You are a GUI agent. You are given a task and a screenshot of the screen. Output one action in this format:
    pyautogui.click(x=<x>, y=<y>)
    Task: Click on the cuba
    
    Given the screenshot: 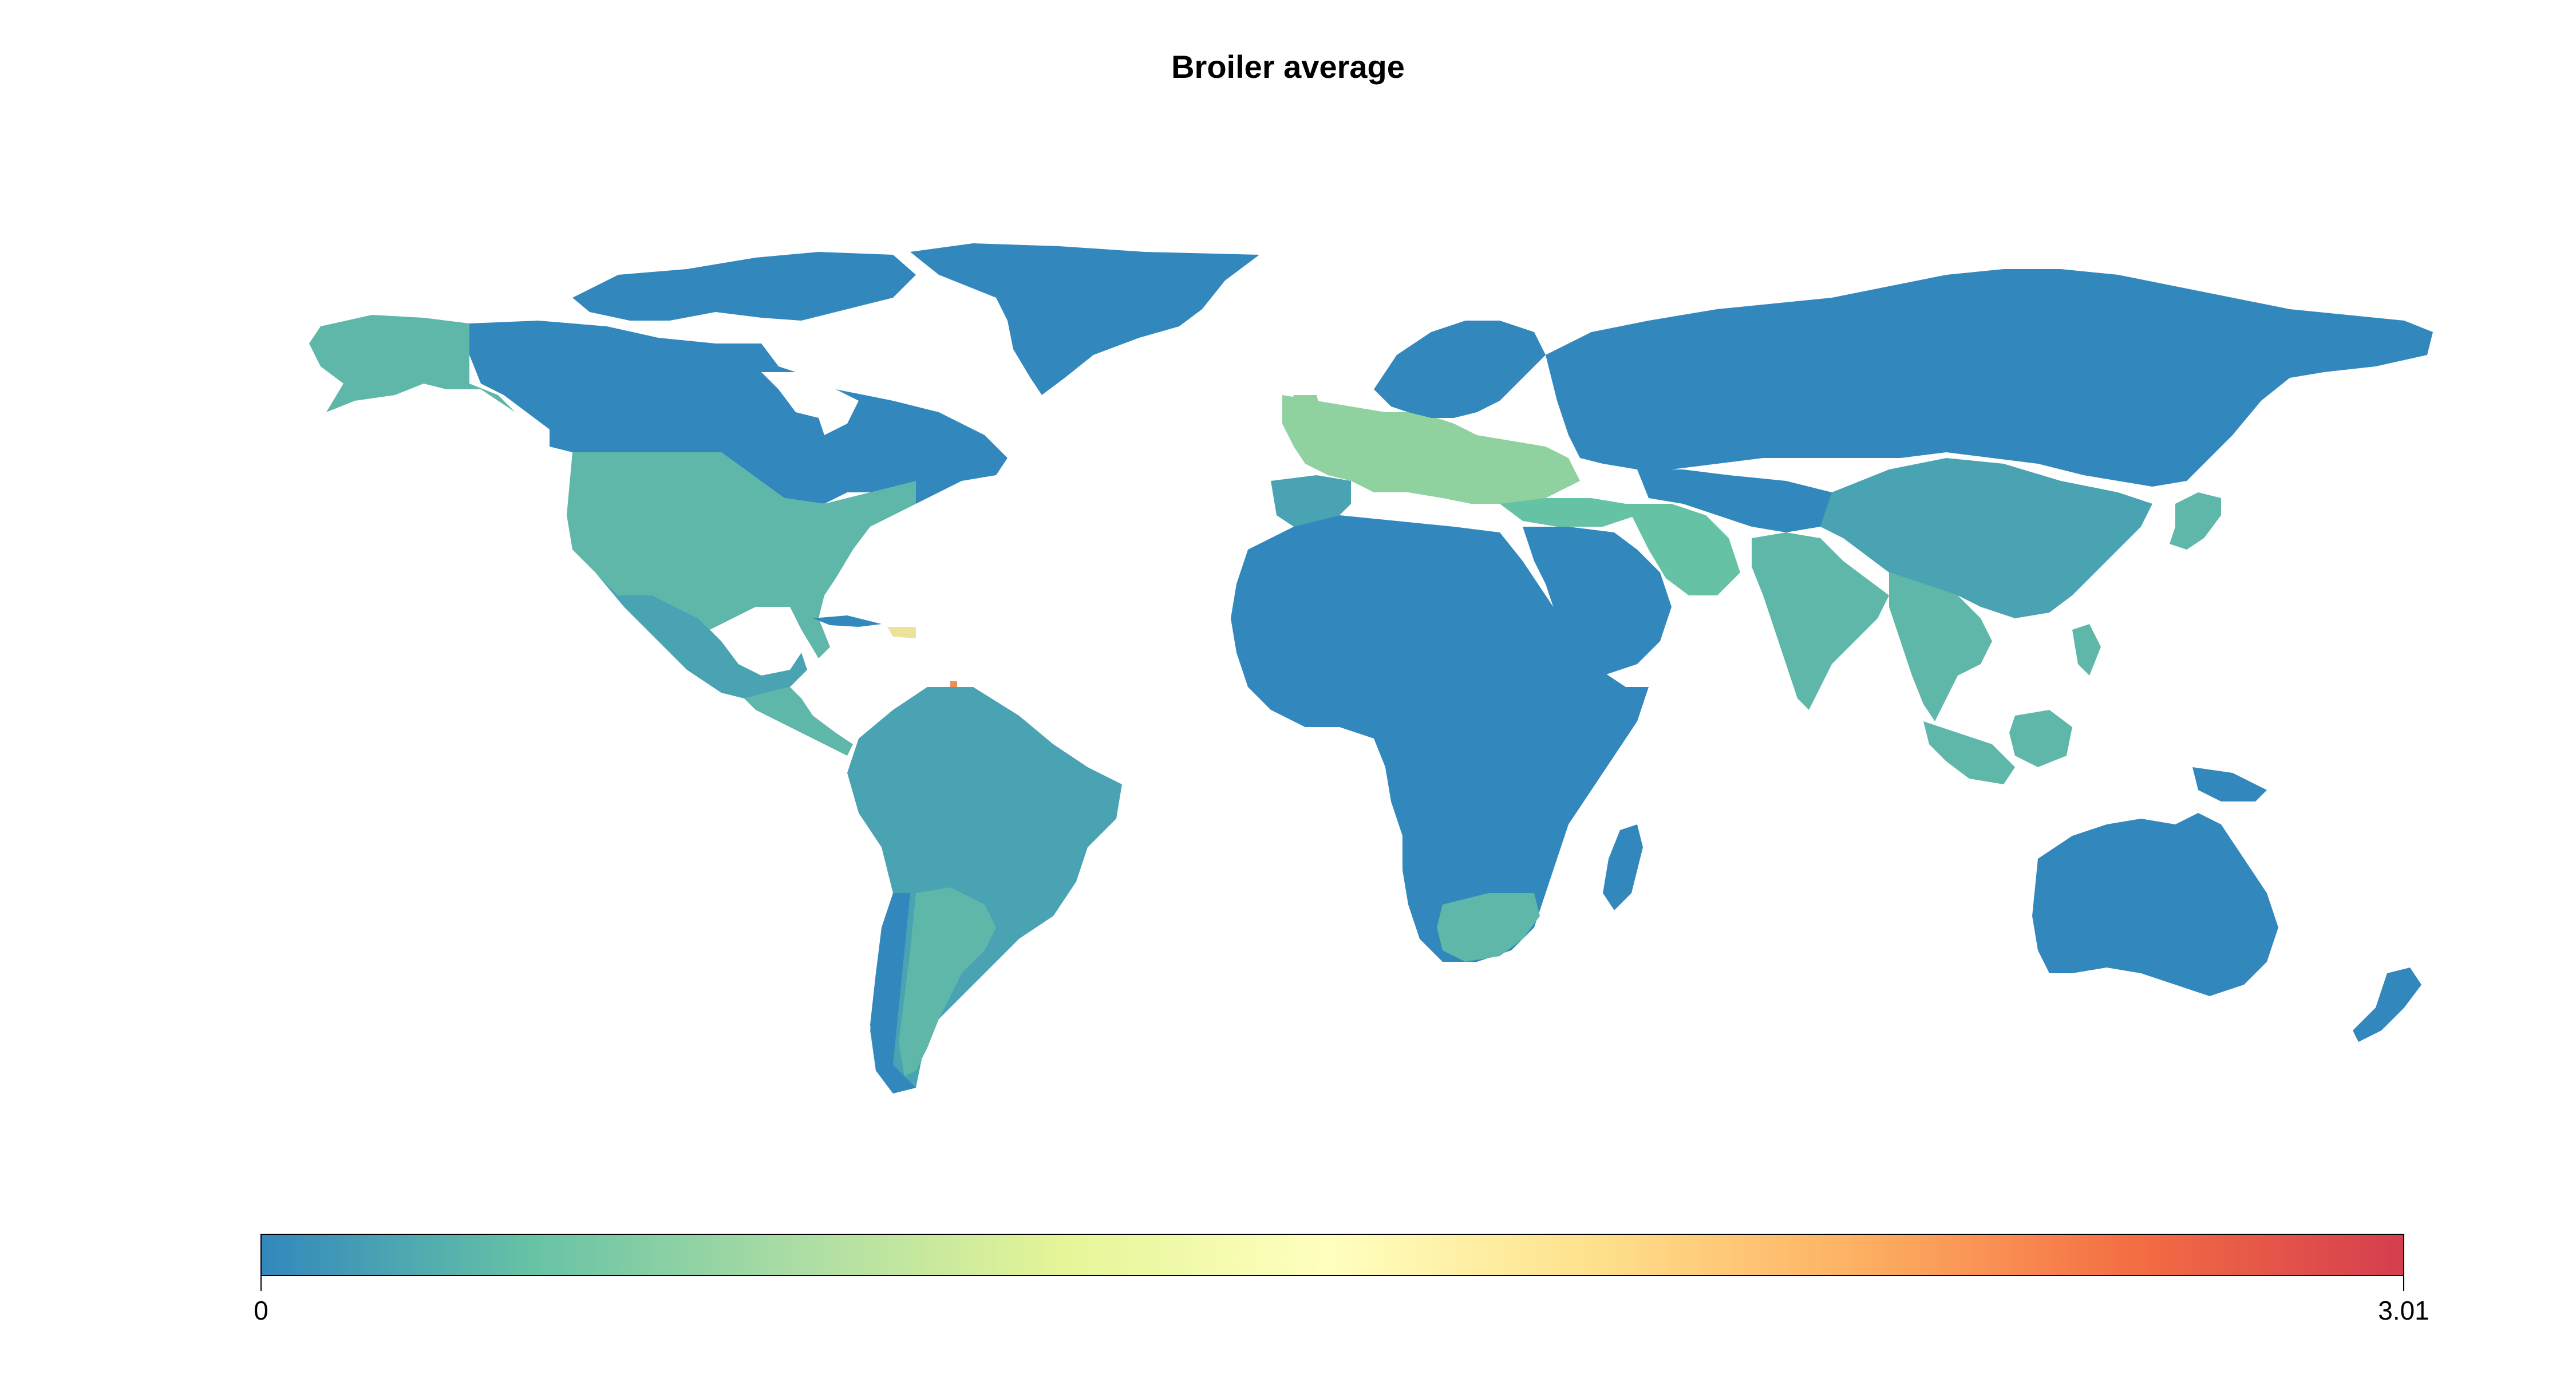 What is the action you would take?
    pyautogui.click(x=847, y=621)
    